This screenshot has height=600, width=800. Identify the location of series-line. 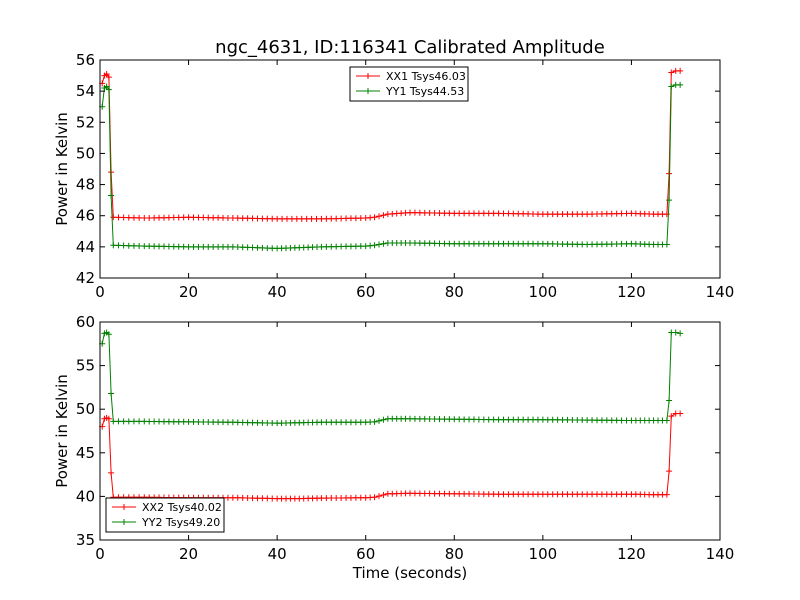
(391, 456).